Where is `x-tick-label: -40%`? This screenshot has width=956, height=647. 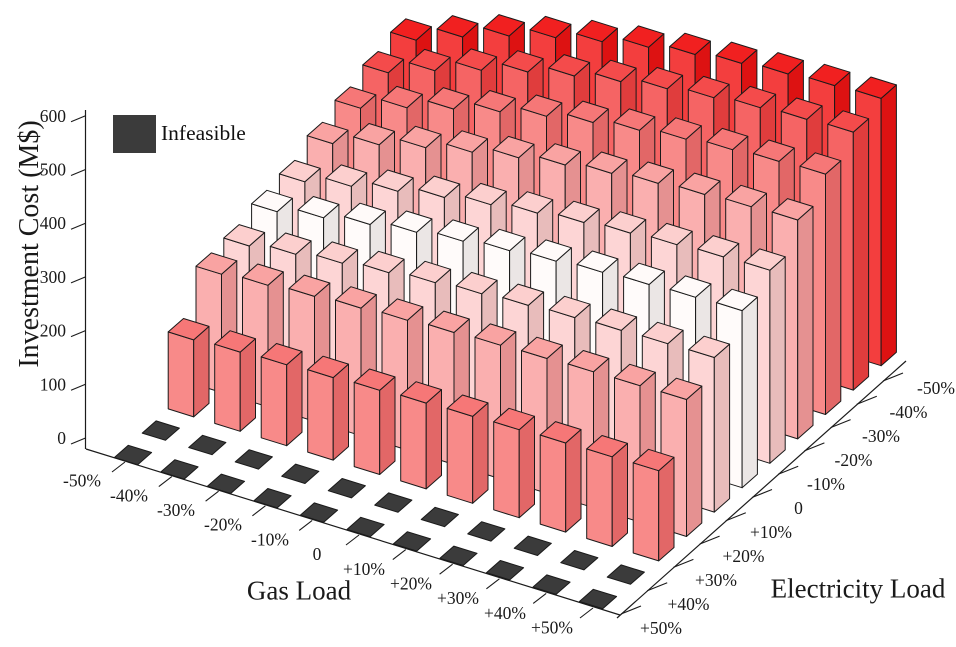 x-tick-label: -40% is located at coordinates (129, 495).